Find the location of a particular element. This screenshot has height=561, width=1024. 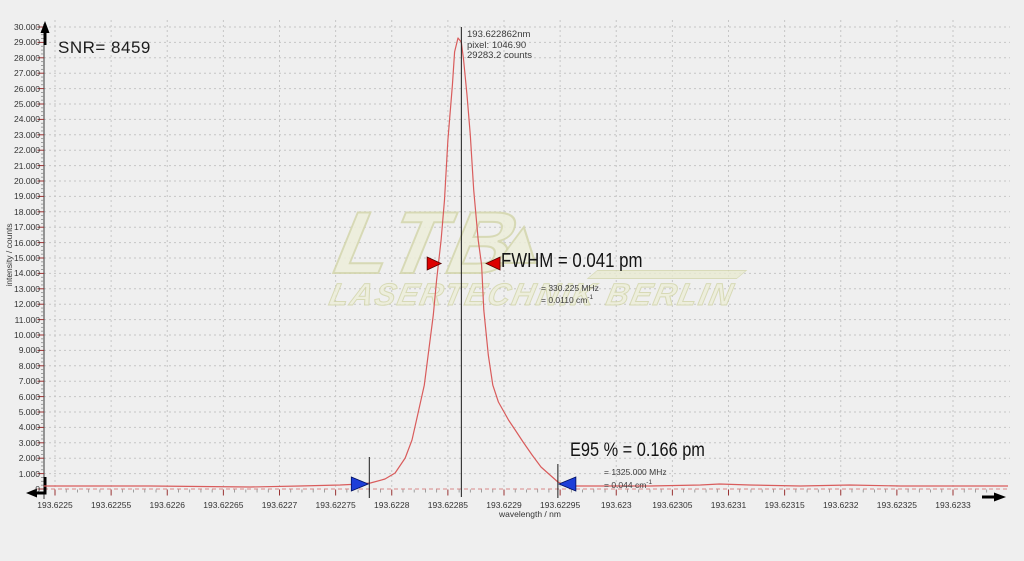

x-tick-label: 193.6229 is located at coordinates (504, 505).